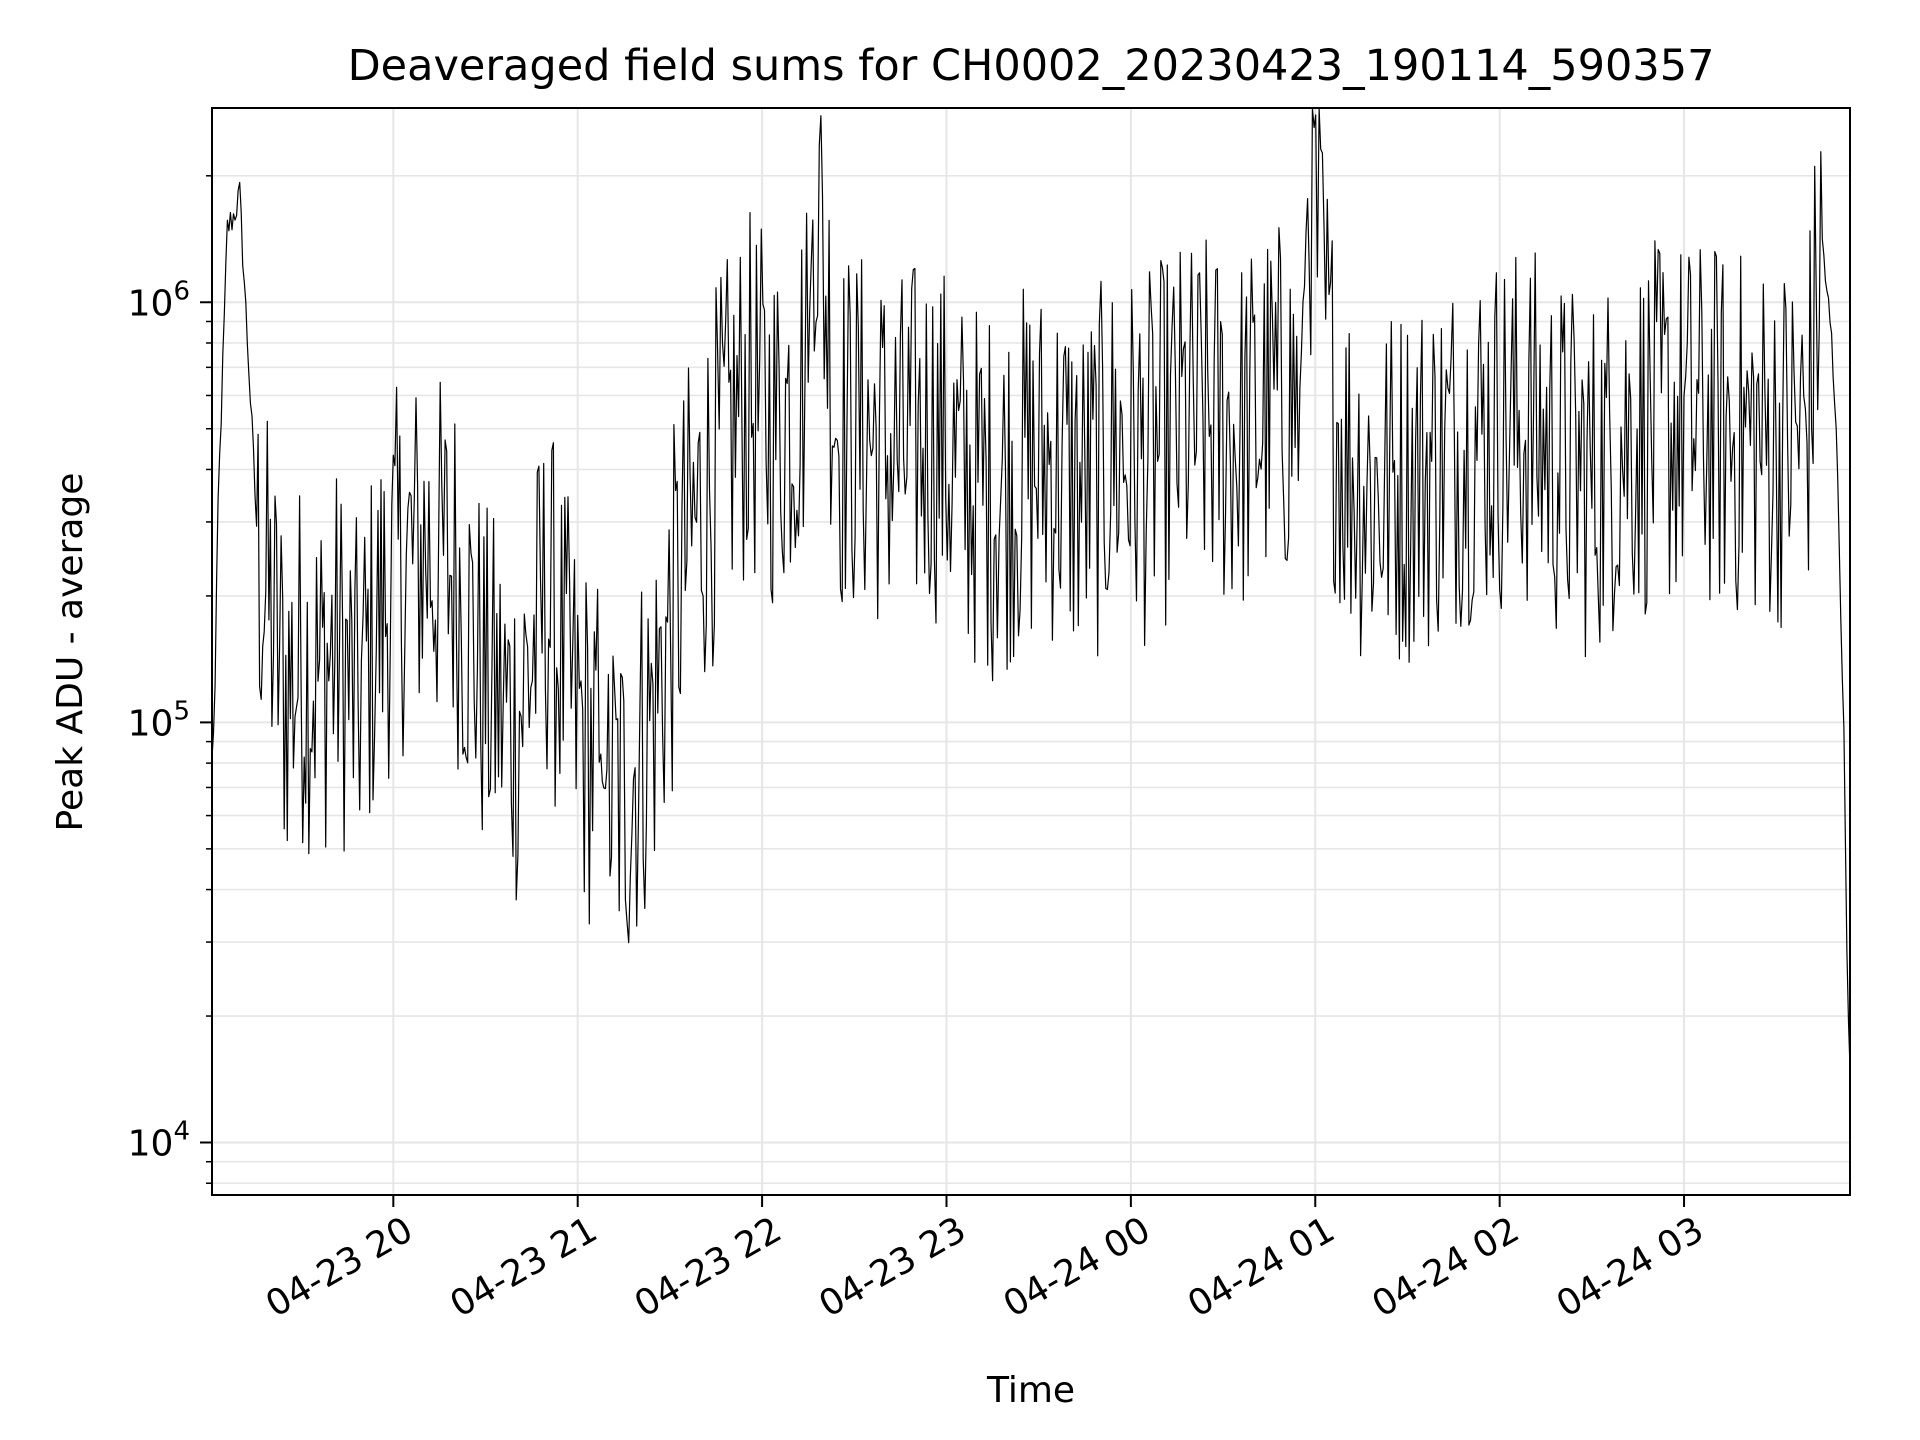  Describe the element at coordinates (1630, 1267) in the screenshot. I see `x-tick-label: 04-24 03` at that location.